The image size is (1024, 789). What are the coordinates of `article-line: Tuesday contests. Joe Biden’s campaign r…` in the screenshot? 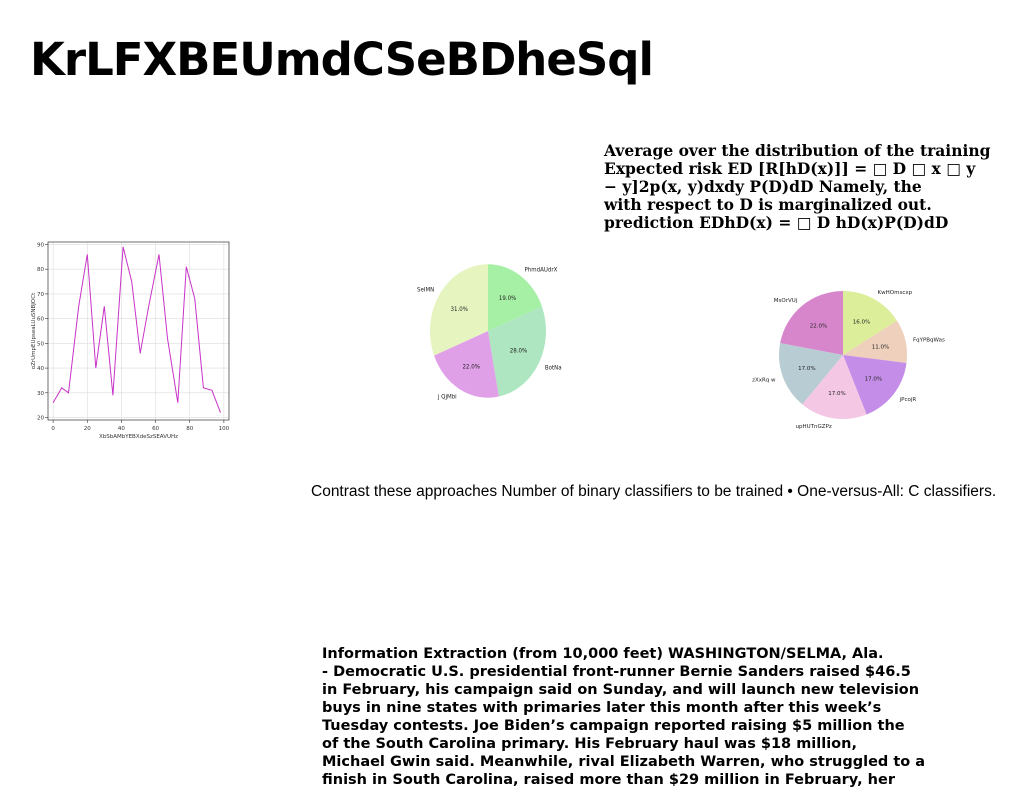 It's located at (613, 726).